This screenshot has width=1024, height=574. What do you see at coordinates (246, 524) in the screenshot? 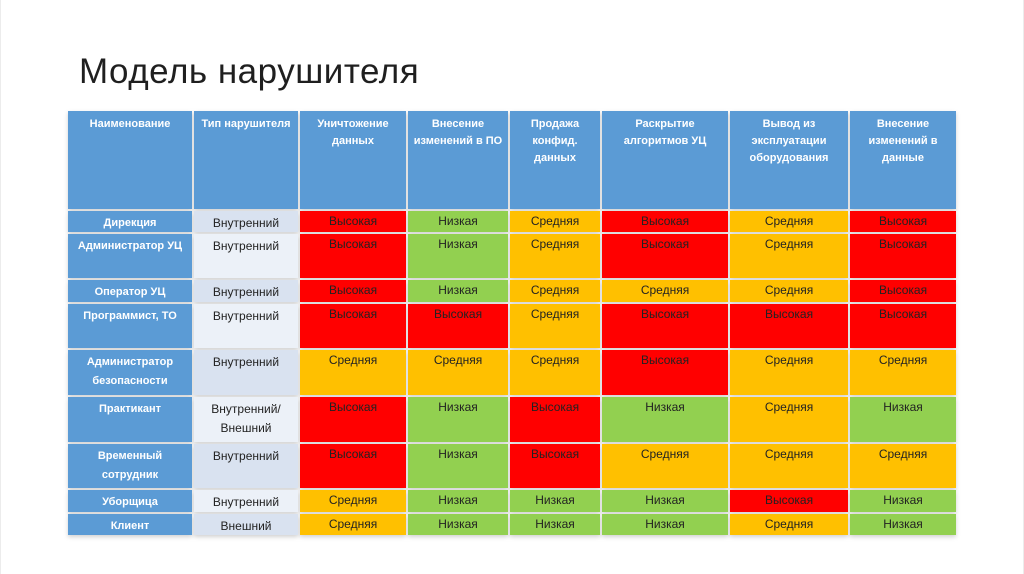
I see `row-type-cell: Внешний` at bounding box center [246, 524].